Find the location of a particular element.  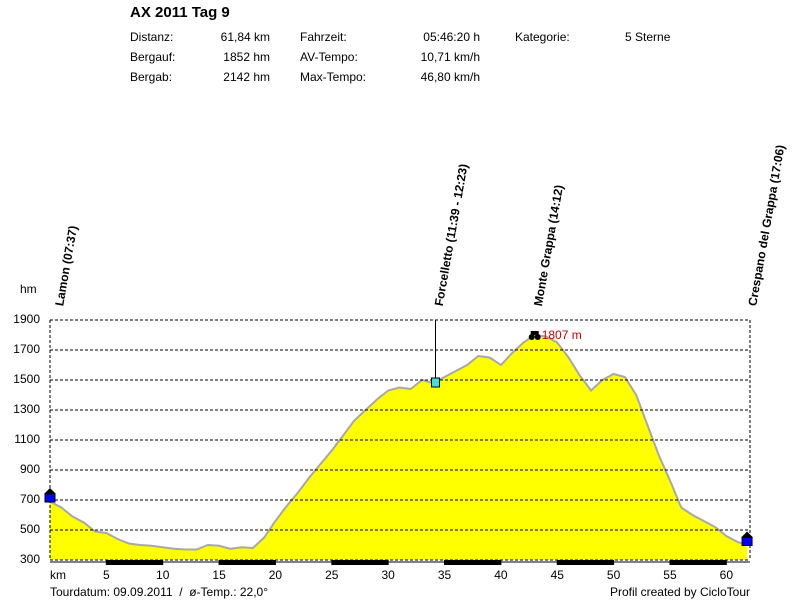

x-tick-label: 60 is located at coordinates (727, 575).